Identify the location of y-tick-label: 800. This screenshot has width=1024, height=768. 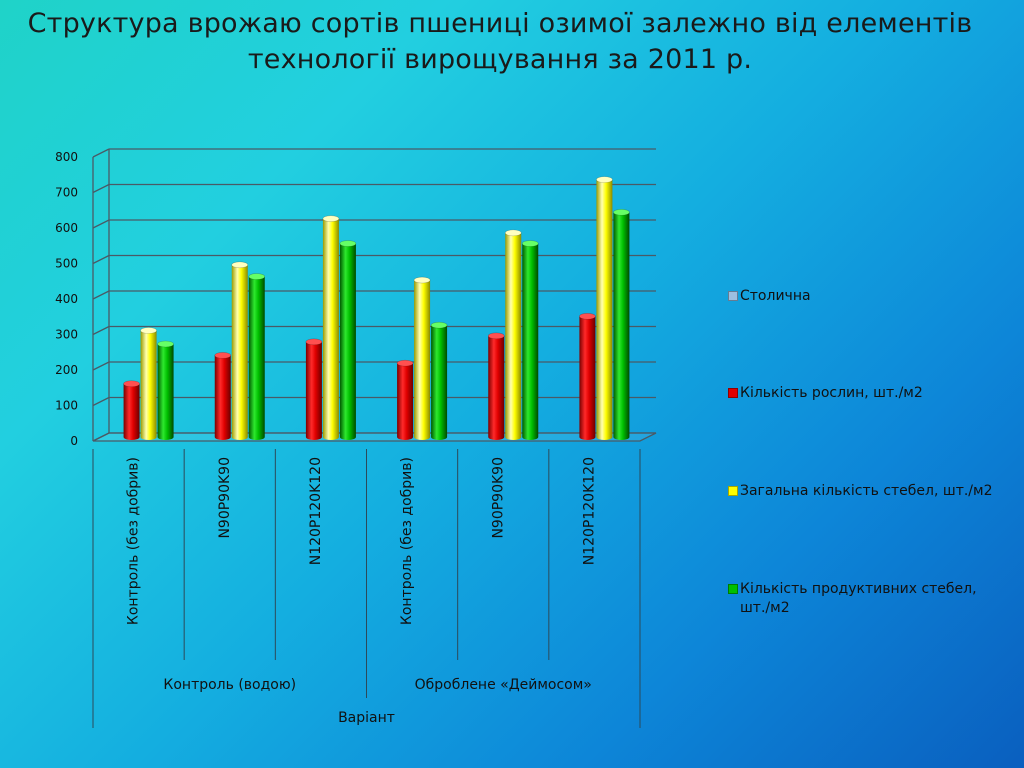
(66, 157).